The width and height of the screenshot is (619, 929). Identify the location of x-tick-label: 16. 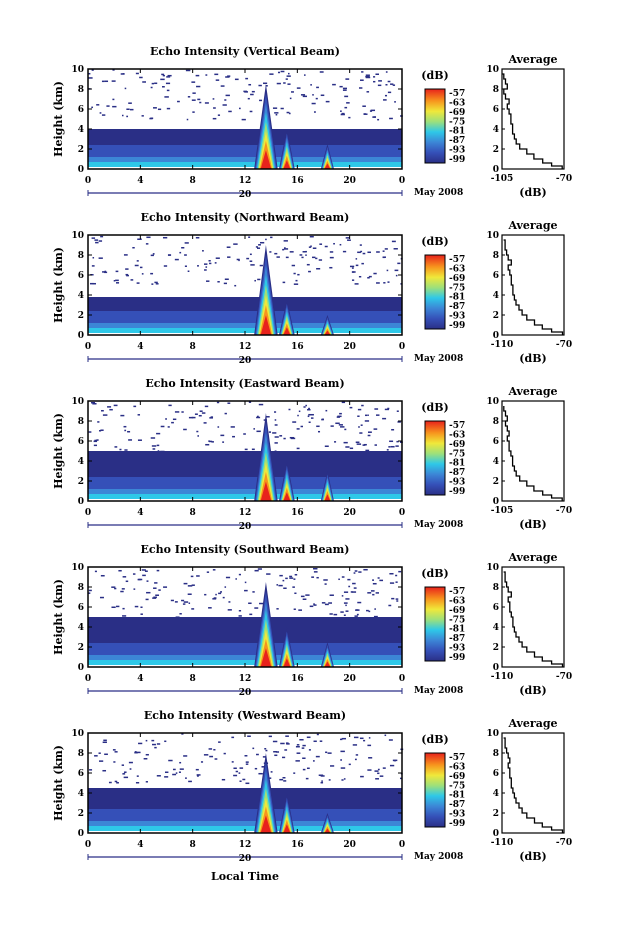
(297, 679).